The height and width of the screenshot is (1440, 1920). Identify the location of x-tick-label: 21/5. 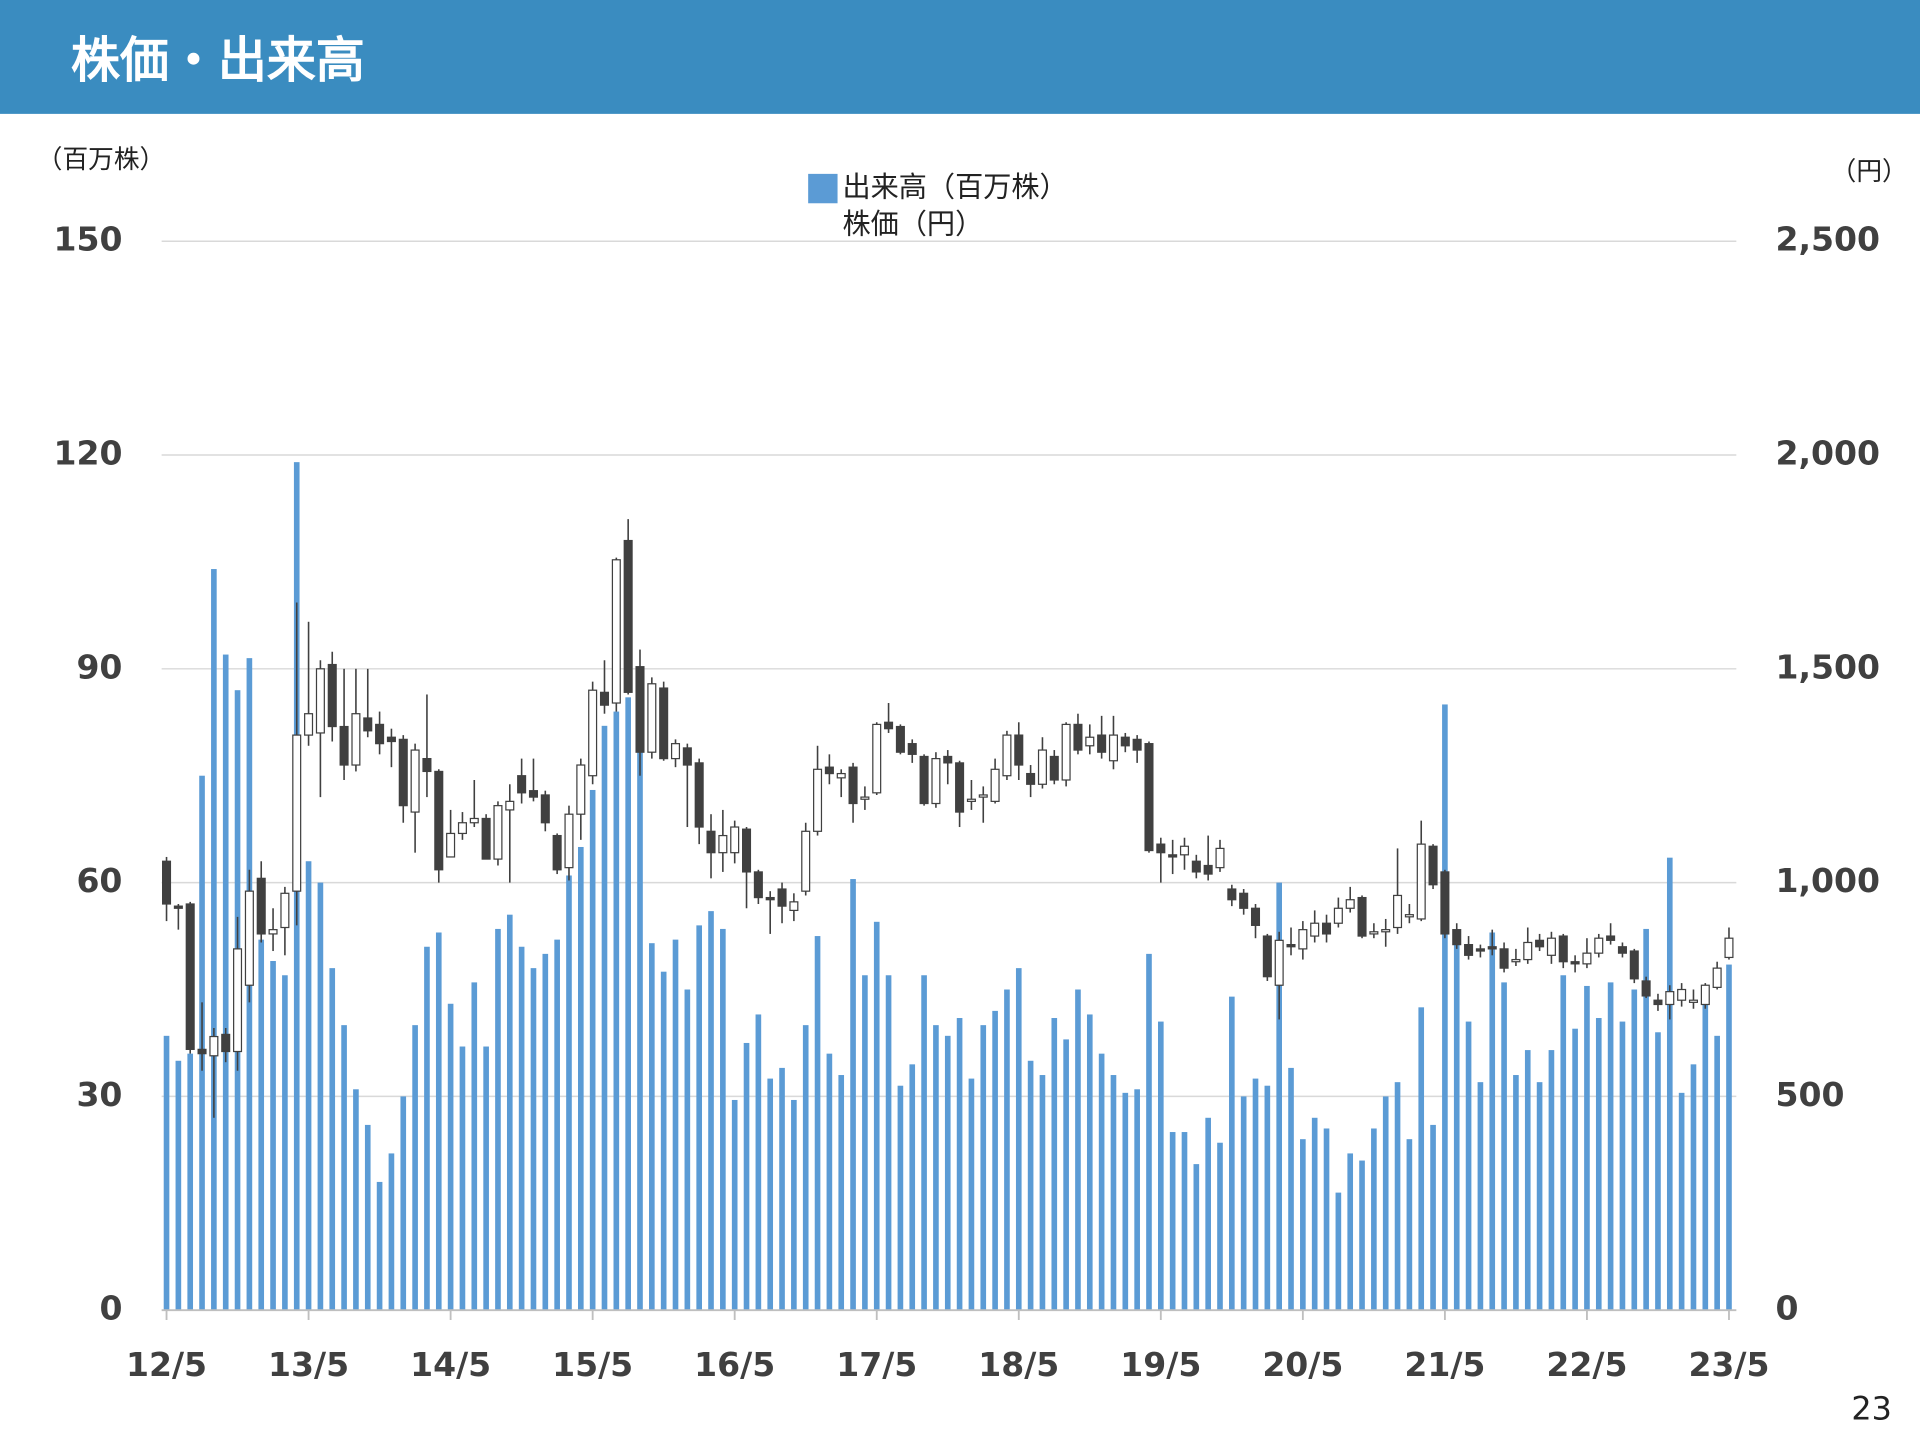
(1444, 1364).